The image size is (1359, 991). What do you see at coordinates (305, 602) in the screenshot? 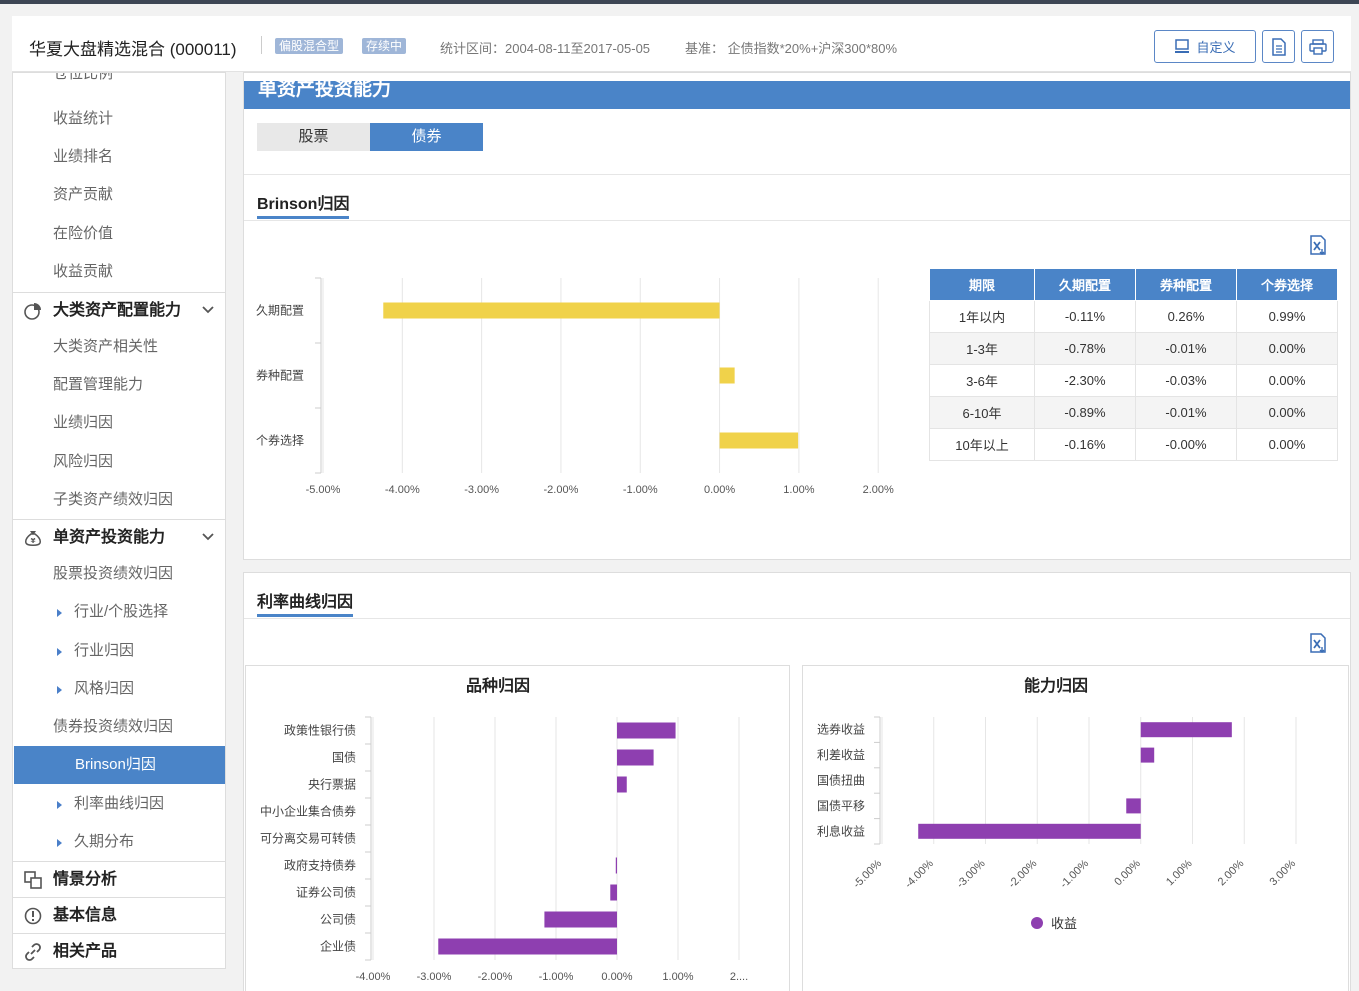
I see `curve-title: 利率曲线归因` at bounding box center [305, 602].